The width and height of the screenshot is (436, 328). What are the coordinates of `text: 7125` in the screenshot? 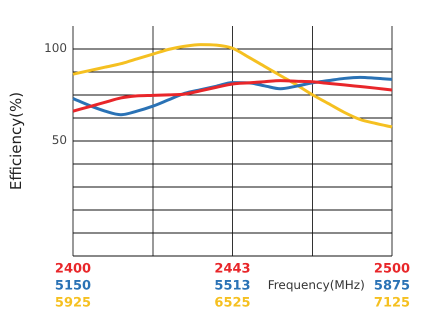 It's located at (392, 302).